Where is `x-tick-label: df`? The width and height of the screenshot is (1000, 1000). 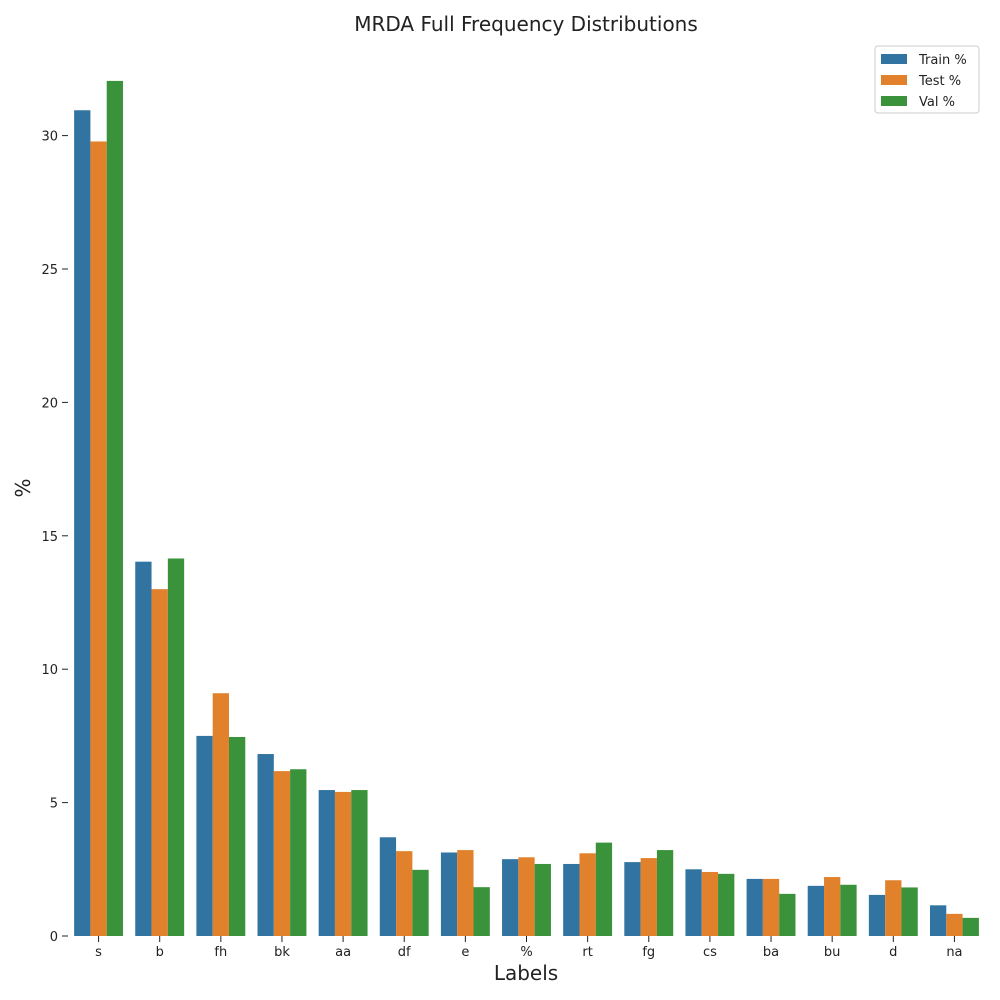
x-tick-label: df is located at coordinates (404, 952).